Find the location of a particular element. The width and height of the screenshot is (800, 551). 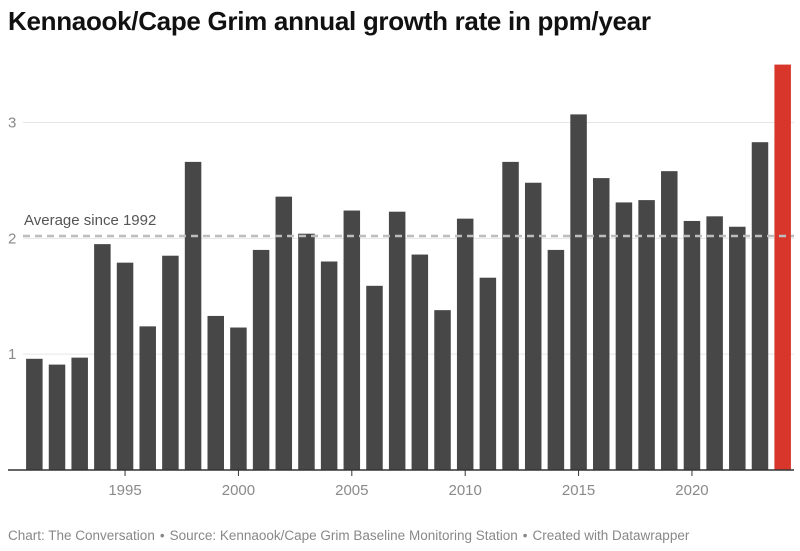

x-tick-label: 1995 is located at coordinates (124, 490).